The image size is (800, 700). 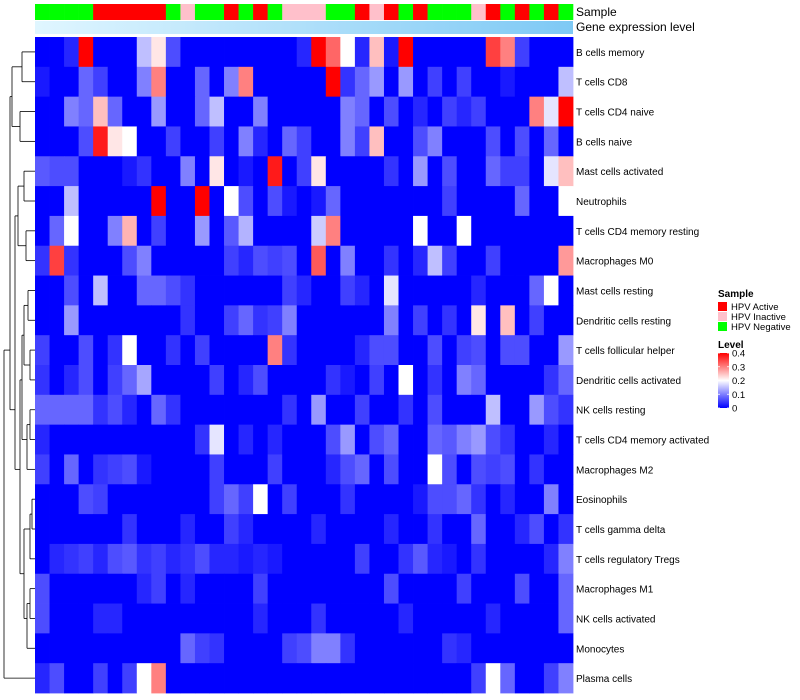 What do you see at coordinates (615, 113) in the screenshot?
I see `row-label: T cells CD4 naive` at bounding box center [615, 113].